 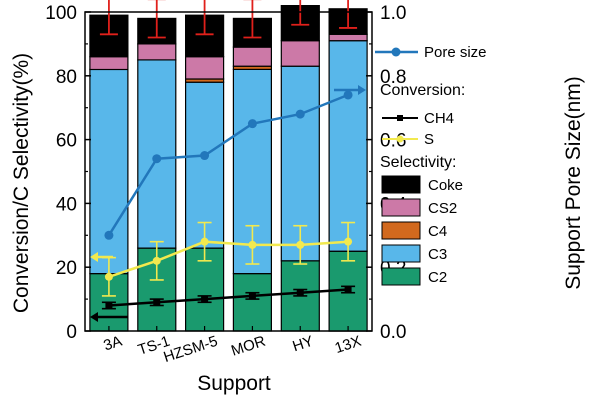 What do you see at coordinates (419, 207) in the screenshot?
I see `legend-item-cs2: CS2` at bounding box center [419, 207].